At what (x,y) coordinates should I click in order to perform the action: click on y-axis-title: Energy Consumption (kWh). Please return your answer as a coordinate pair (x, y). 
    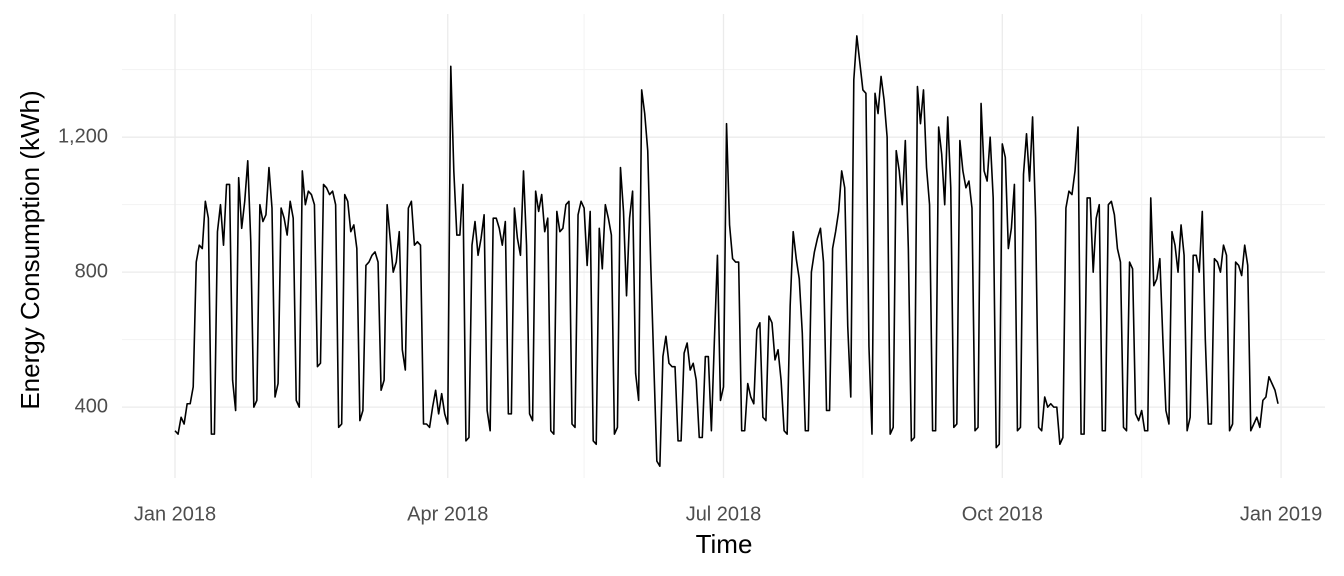
    Looking at the image, I should click on (30, 249).